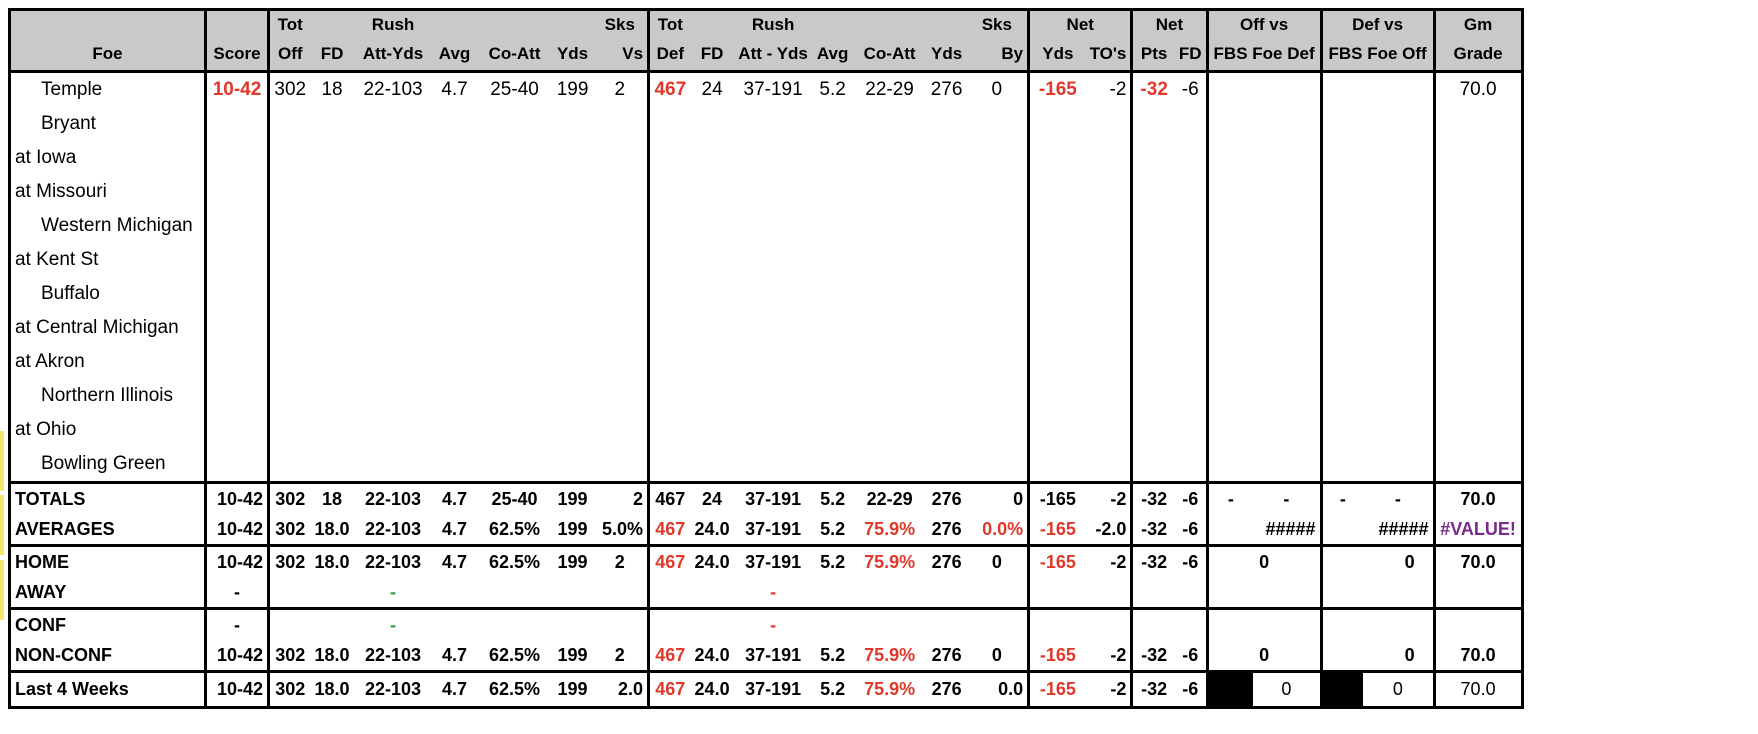  Describe the element at coordinates (773, 55) in the screenshot. I see `def-att-yds-header: Att - Yds` at that location.